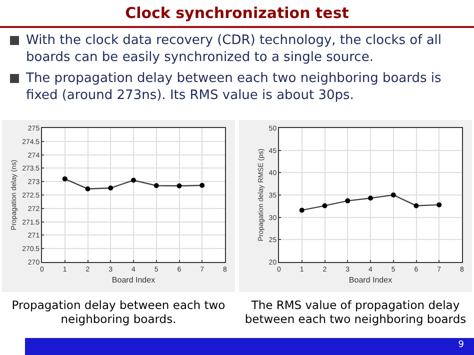 Image resolution: width=474 pixels, height=355 pixels. Describe the element at coordinates (461, 345) in the screenshot. I see `text: 9` at that location.